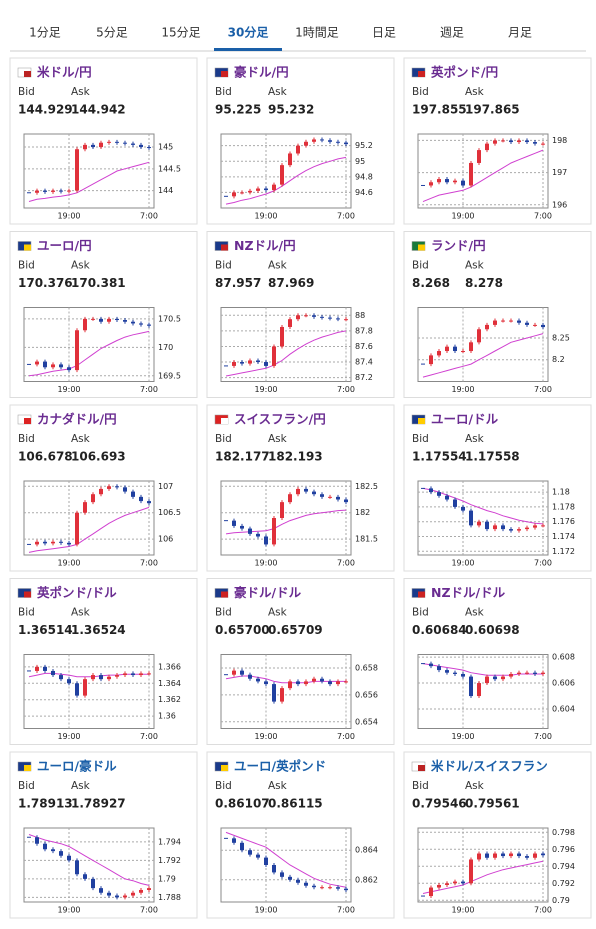 This screenshot has width=596, height=929. I want to click on pair-title: ユーロ/ドル, so click(465, 419).